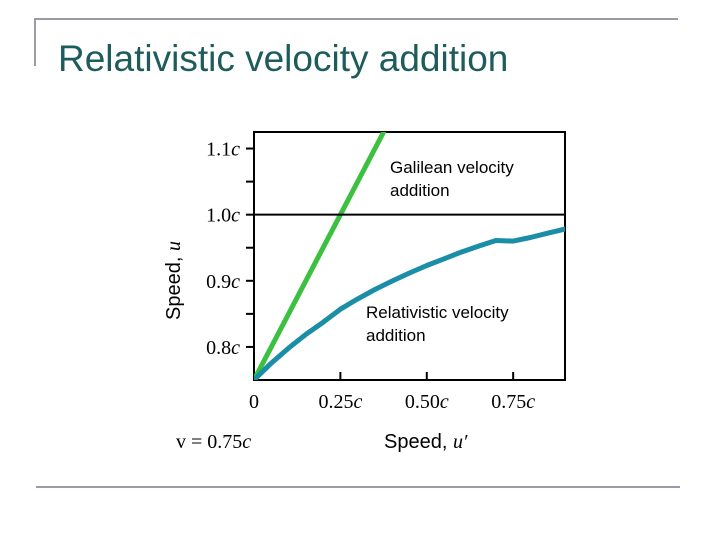 Image resolution: width=720 pixels, height=540 pixels. Describe the element at coordinates (223, 150) in the screenshot. I see `y-tick-label: 1.1c` at that location.